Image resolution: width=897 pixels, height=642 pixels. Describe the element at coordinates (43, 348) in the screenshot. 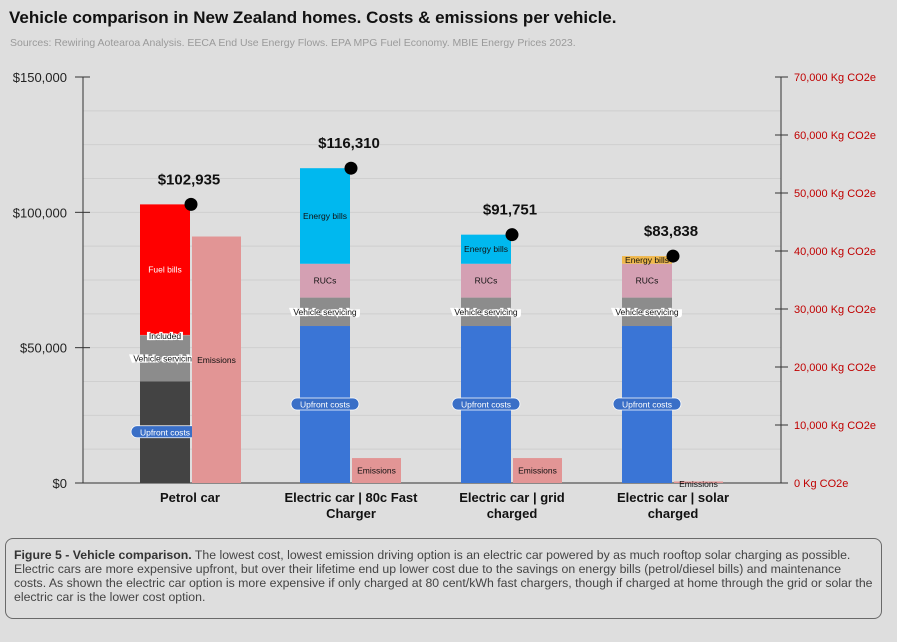

I see `y-left-tick-label: $50,000` at that location.